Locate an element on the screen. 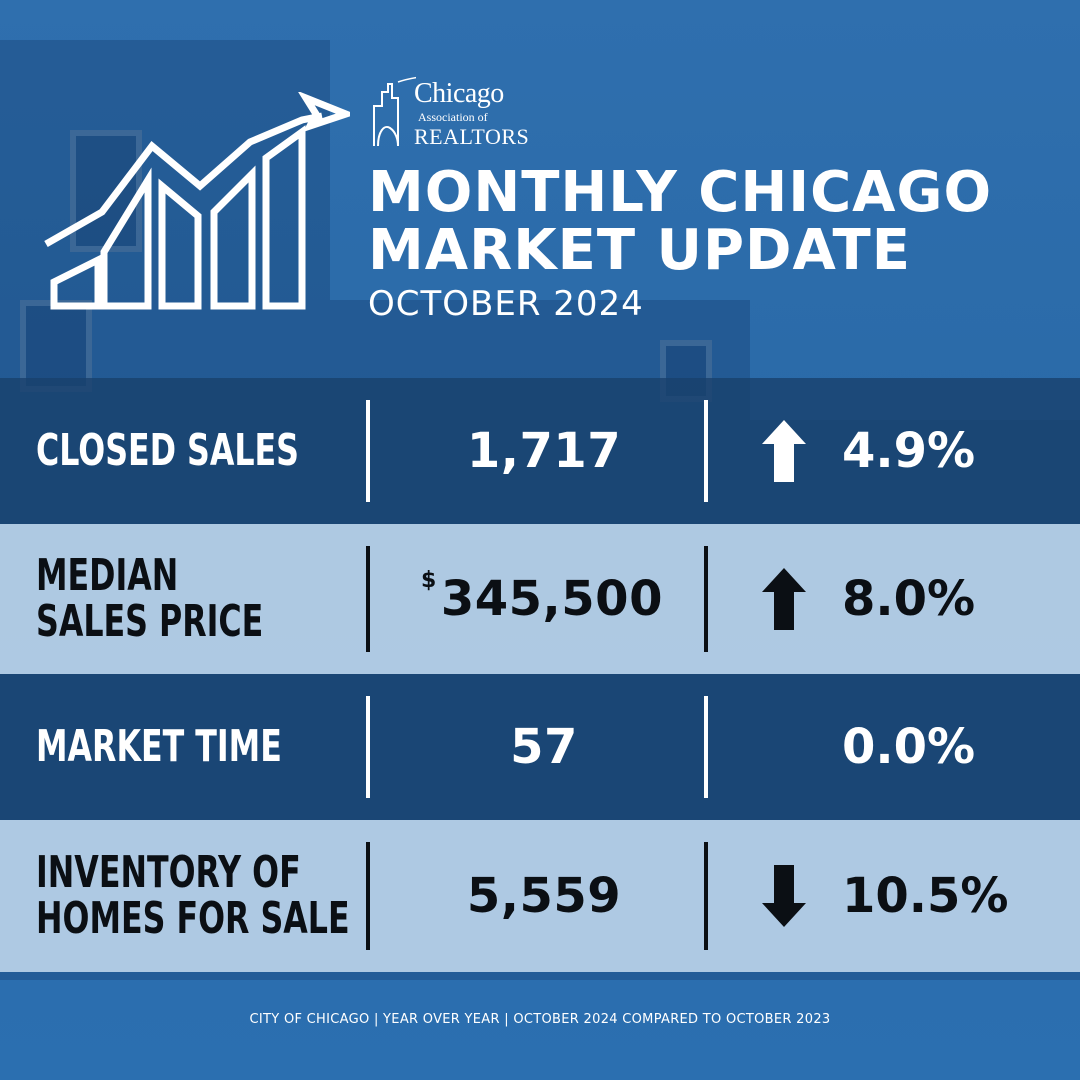 Image resolution: width=1080 pixels, height=1080 pixels. stat-value: $345,500 is located at coordinates (542, 599).